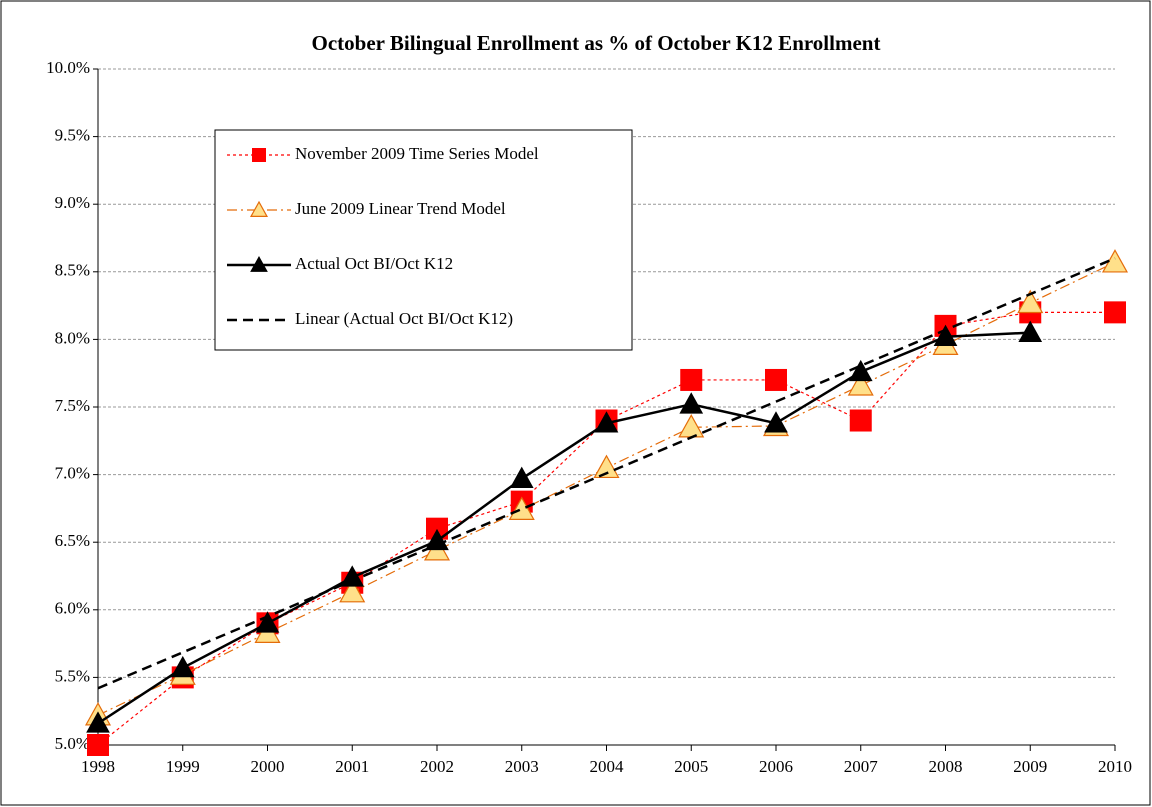 This screenshot has width=1152, height=807. What do you see at coordinates (268, 766) in the screenshot?
I see `x-tick-label: 2000` at bounding box center [268, 766].